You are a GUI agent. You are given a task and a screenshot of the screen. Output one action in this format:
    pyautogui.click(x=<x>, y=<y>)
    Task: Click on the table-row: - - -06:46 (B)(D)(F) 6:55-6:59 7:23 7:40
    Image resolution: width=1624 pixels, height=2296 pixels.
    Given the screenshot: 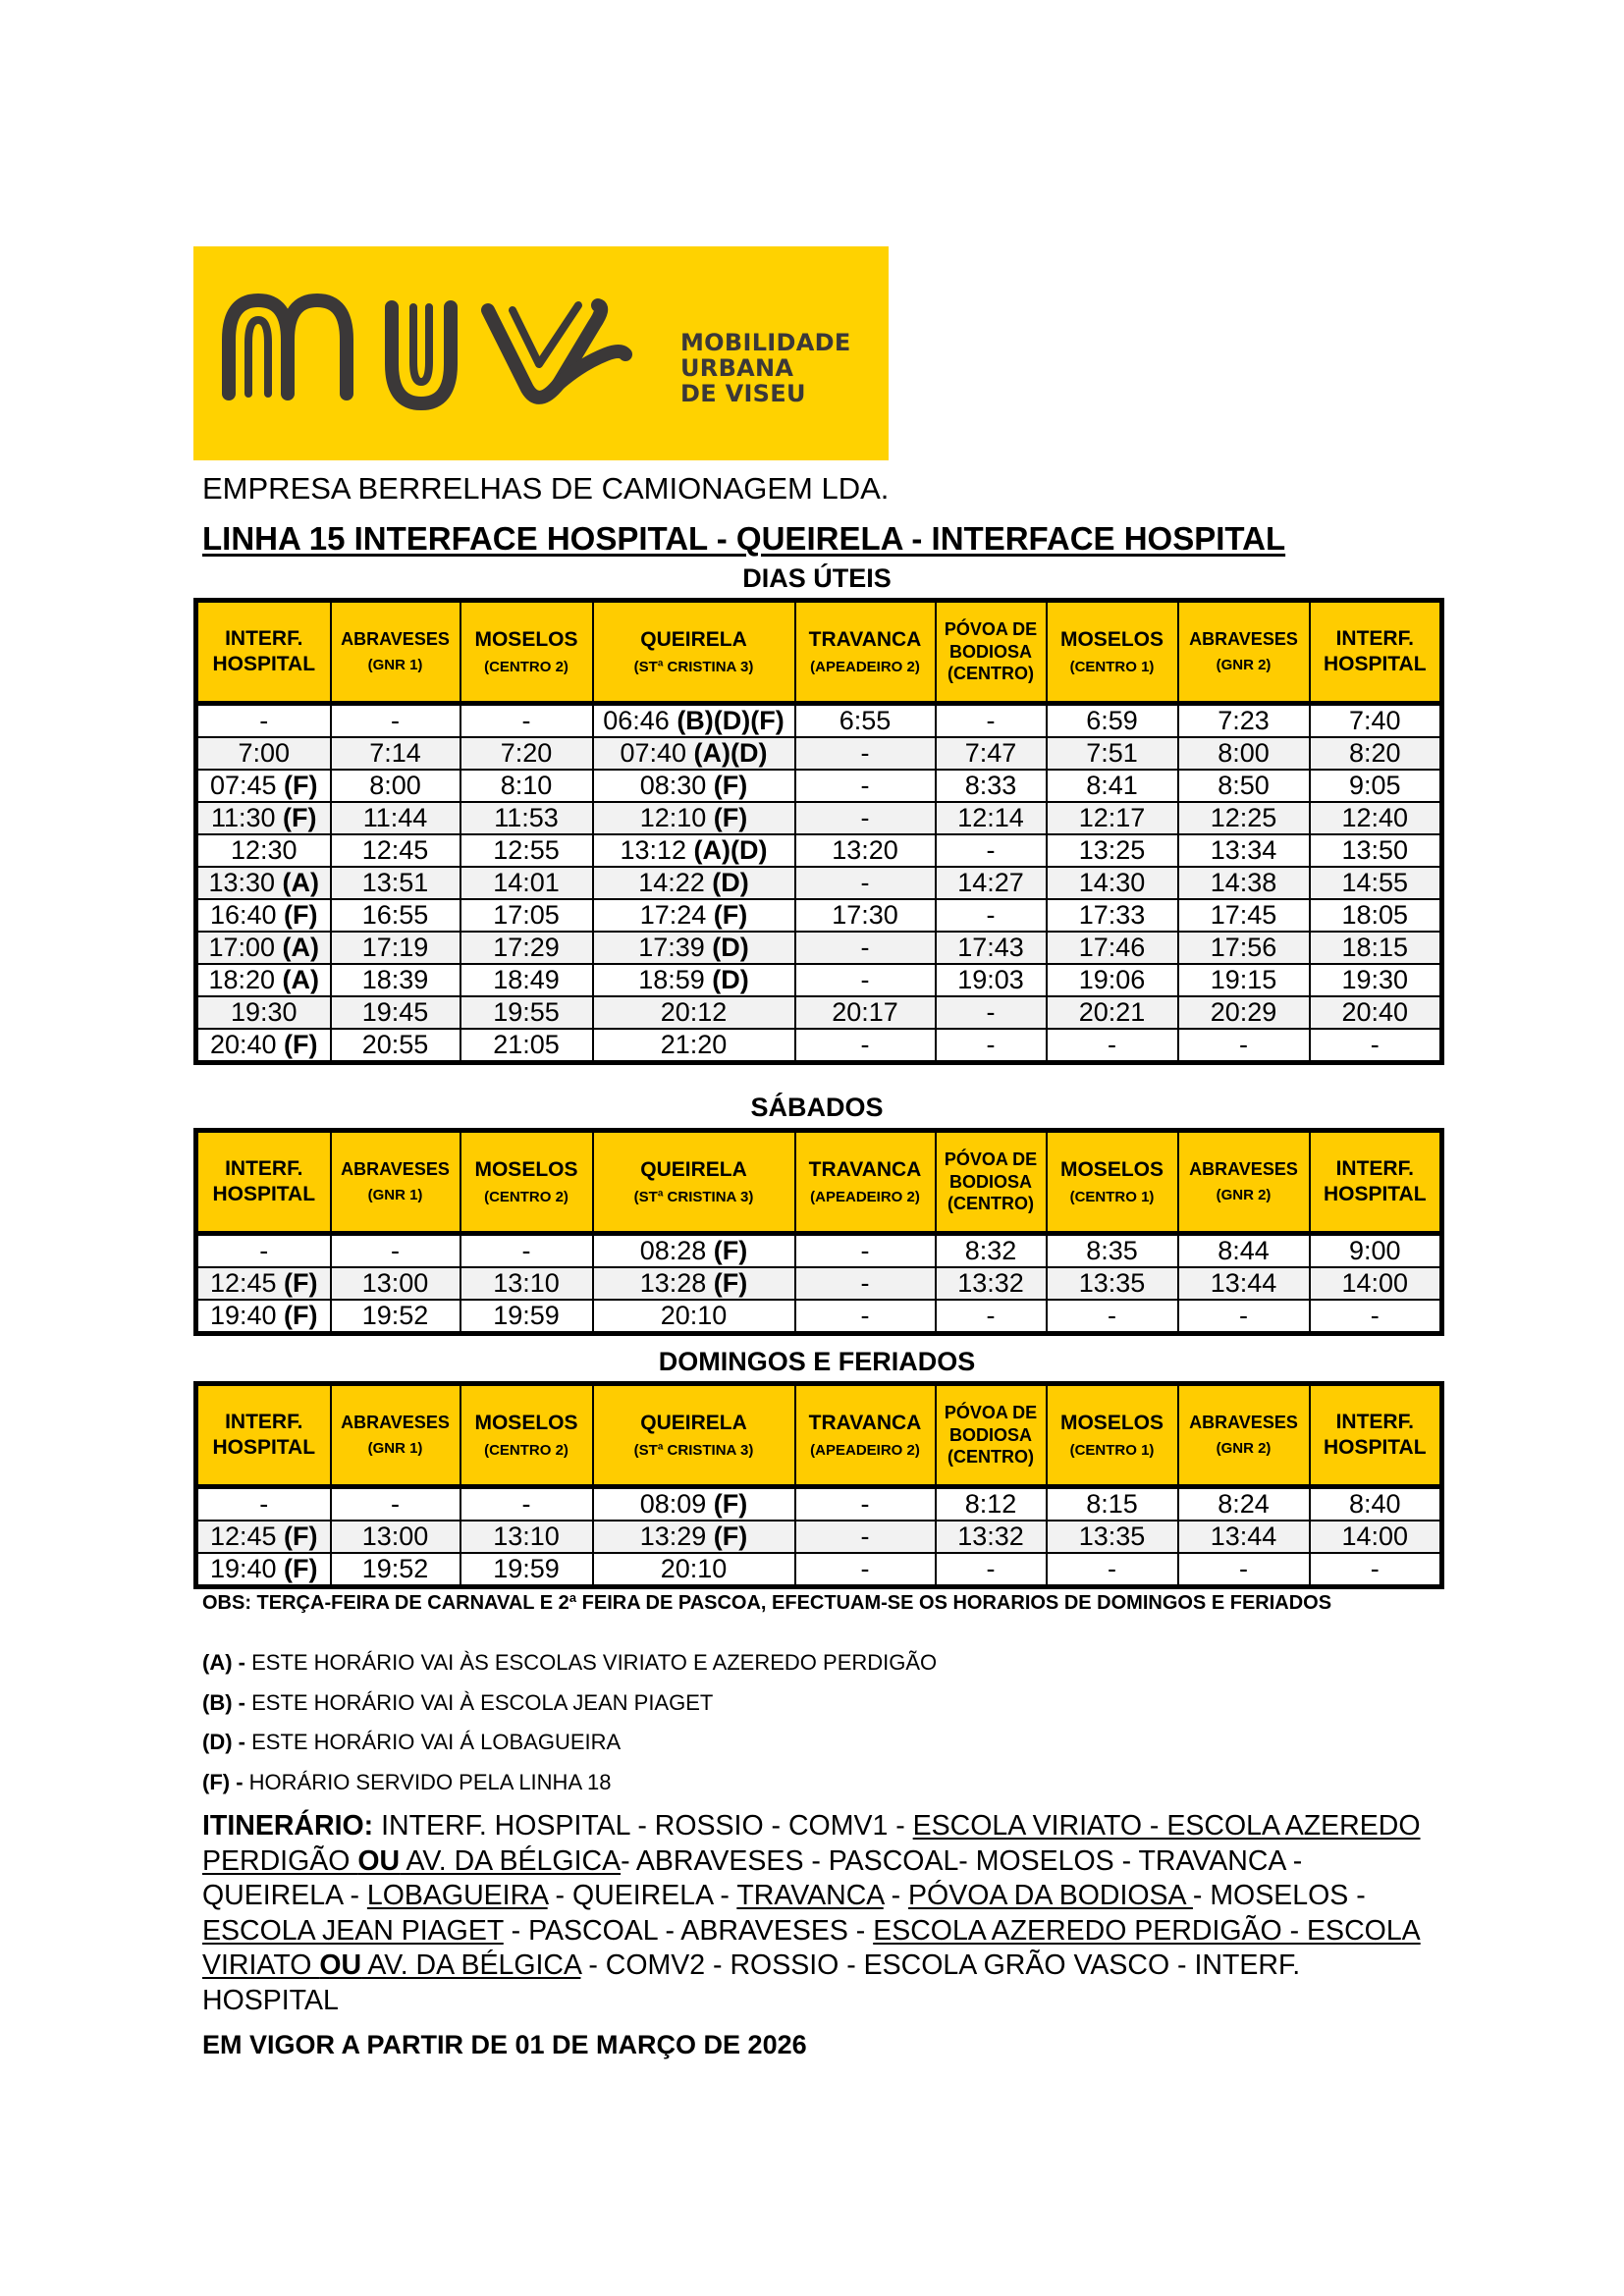 What is the action you would take?
    pyautogui.click(x=818, y=720)
    